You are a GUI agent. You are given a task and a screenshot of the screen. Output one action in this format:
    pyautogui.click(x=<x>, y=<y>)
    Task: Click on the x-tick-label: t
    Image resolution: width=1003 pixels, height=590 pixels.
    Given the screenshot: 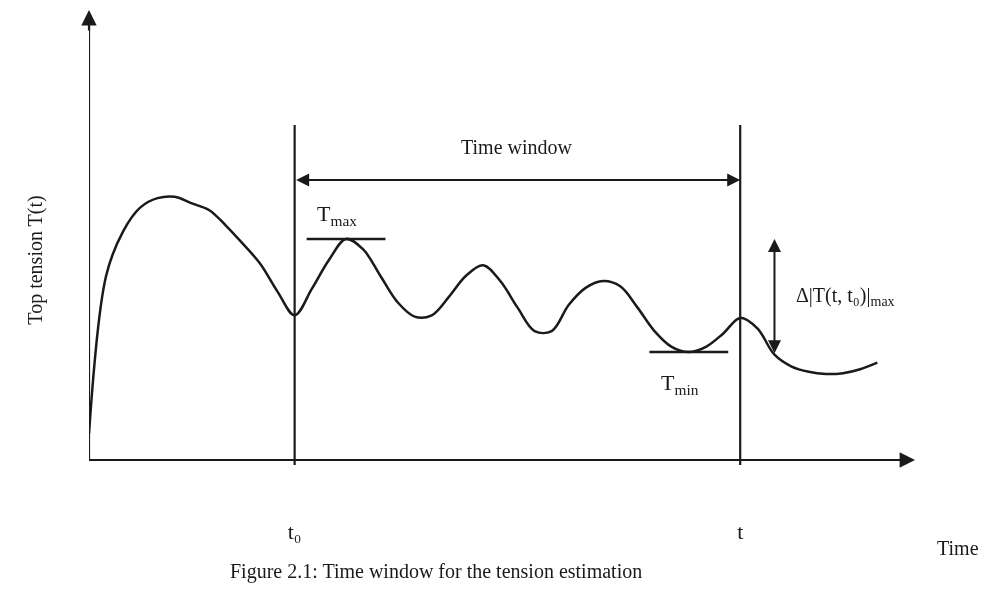 What is the action you would take?
    pyautogui.click(x=740, y=531)
    